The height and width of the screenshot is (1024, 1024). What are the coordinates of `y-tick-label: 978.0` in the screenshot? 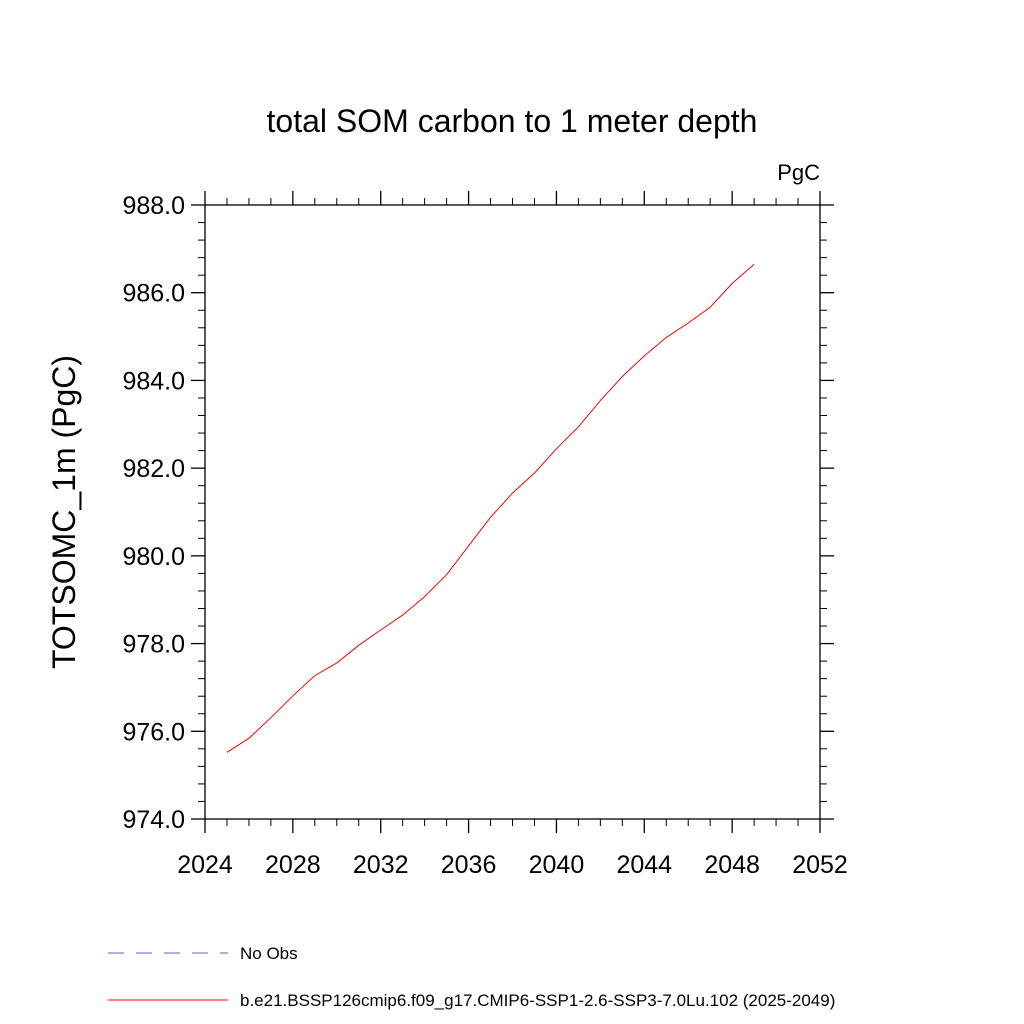 It's located at (153, 645).